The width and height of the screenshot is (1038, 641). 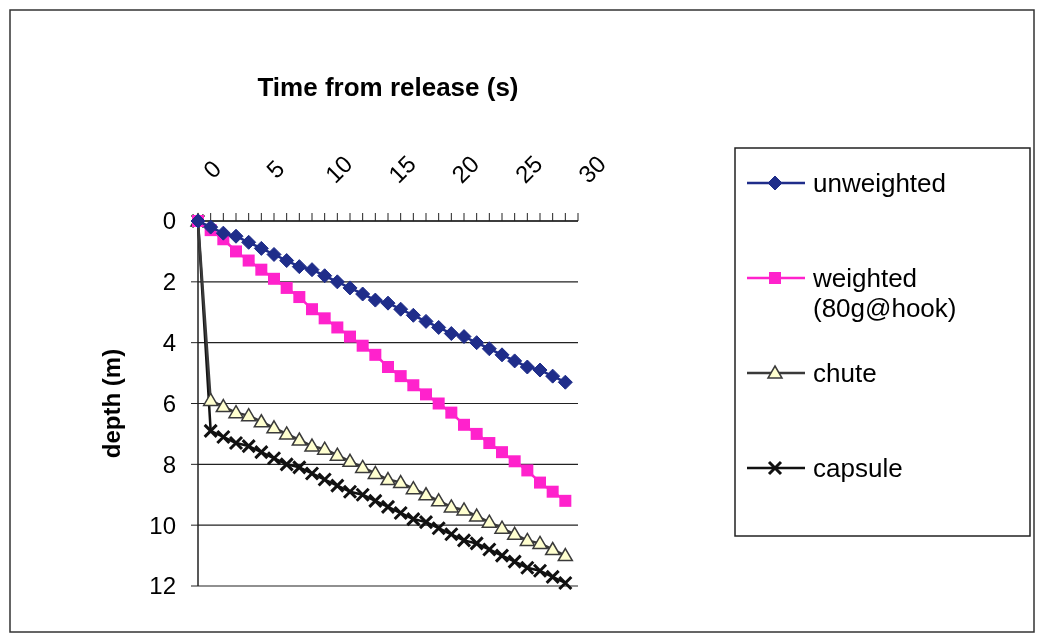 I want to click on x-tick-label: 30, so click(x=591, y=168).